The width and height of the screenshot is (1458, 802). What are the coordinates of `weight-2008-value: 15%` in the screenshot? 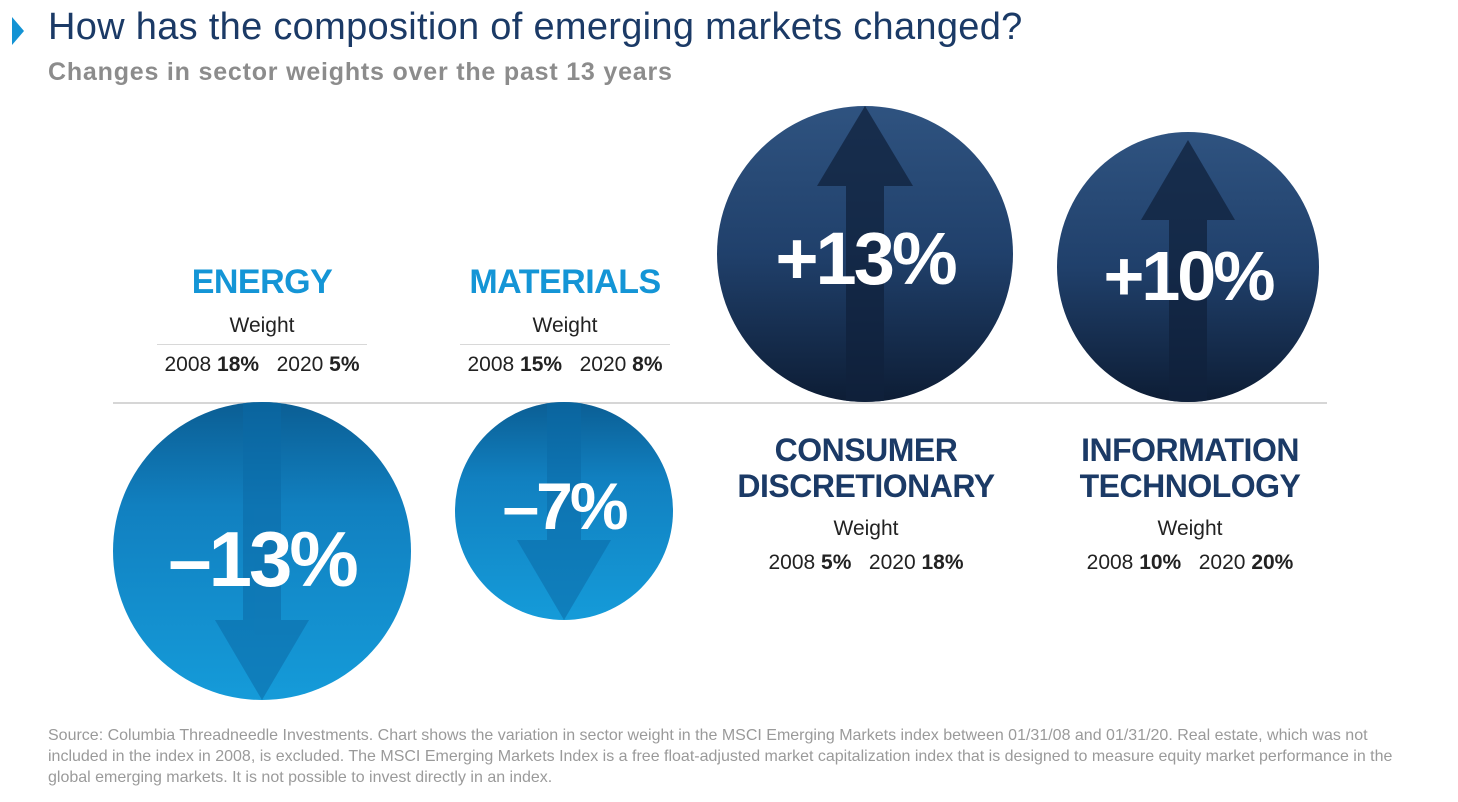 It's located at (541, 364).